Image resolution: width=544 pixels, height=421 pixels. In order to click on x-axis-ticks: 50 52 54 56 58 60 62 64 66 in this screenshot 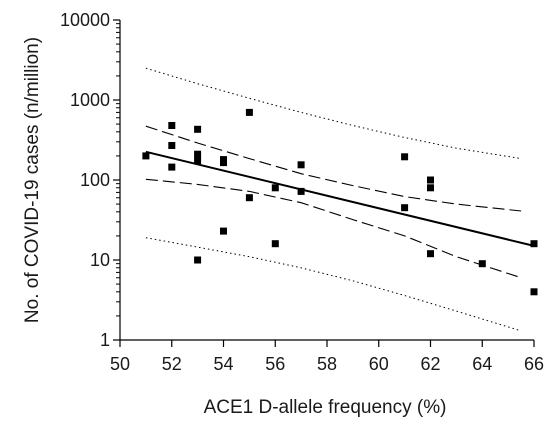, I will do `click(327, 357)`.